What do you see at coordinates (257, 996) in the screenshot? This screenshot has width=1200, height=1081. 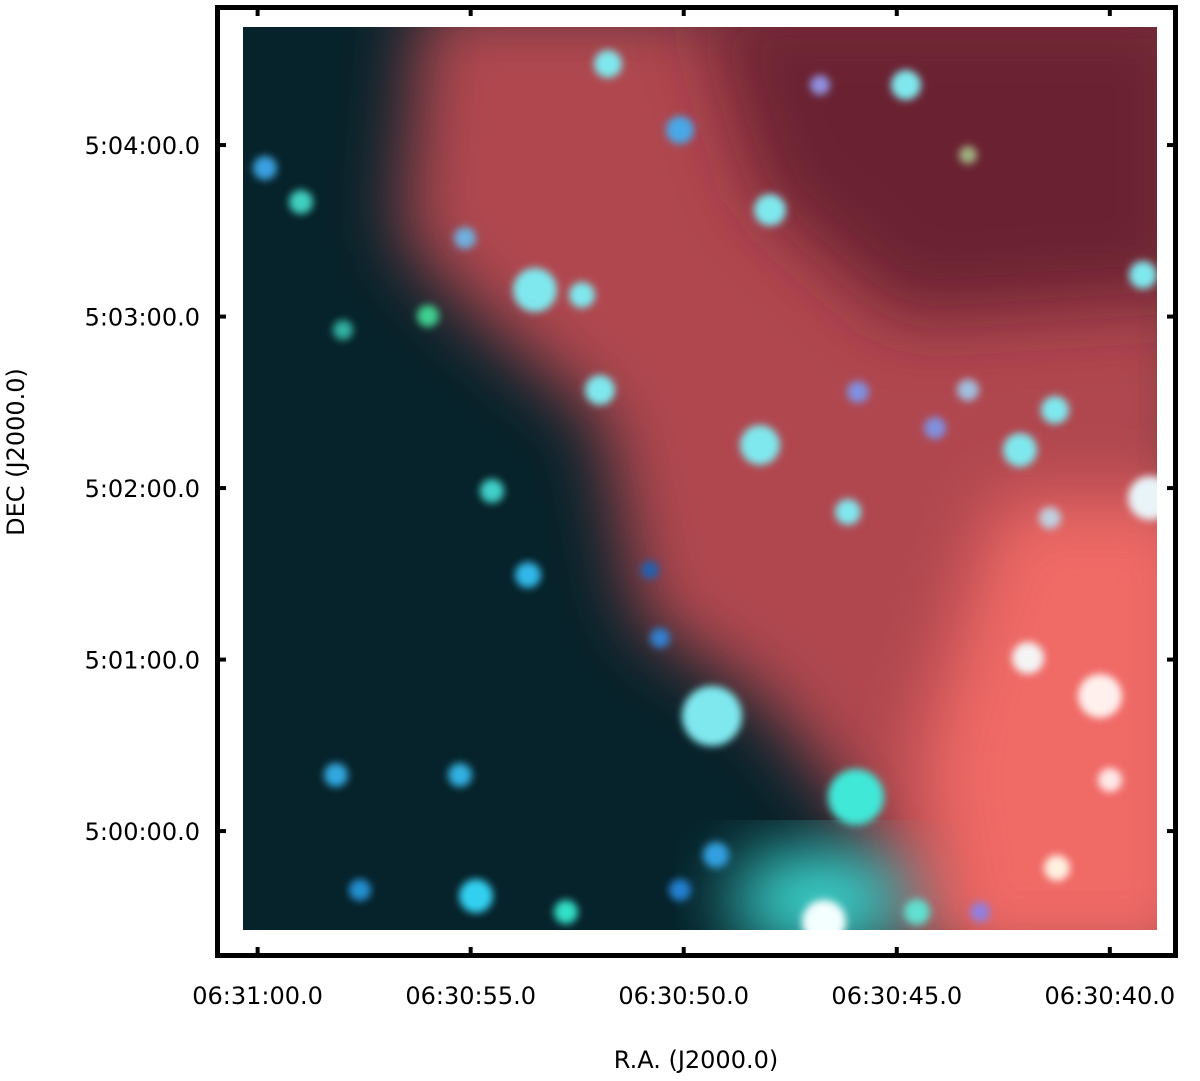 I see `x-tick-label: 06:31:00.0` at bounding box center [257, 996].